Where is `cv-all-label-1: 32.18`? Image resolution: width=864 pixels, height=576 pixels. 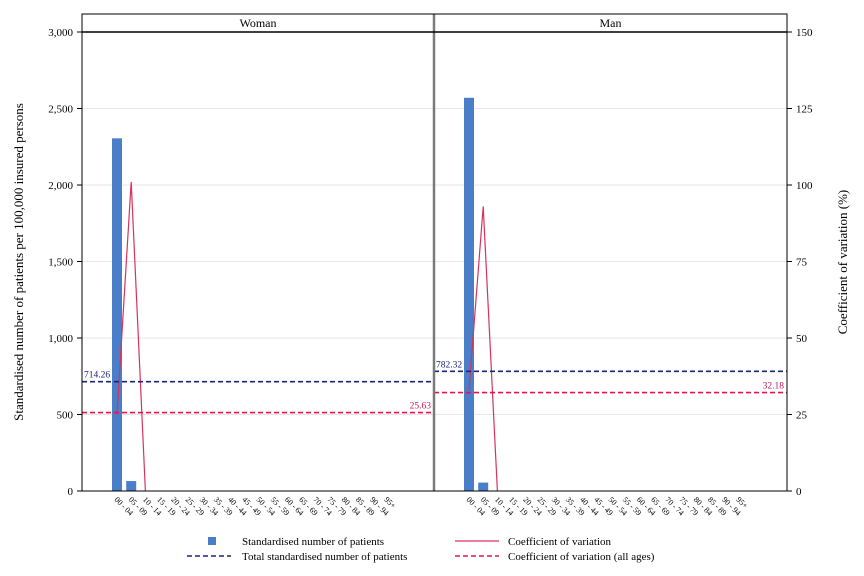 cv-all-label-1: 32.18 is located at coordinates (774, 387).